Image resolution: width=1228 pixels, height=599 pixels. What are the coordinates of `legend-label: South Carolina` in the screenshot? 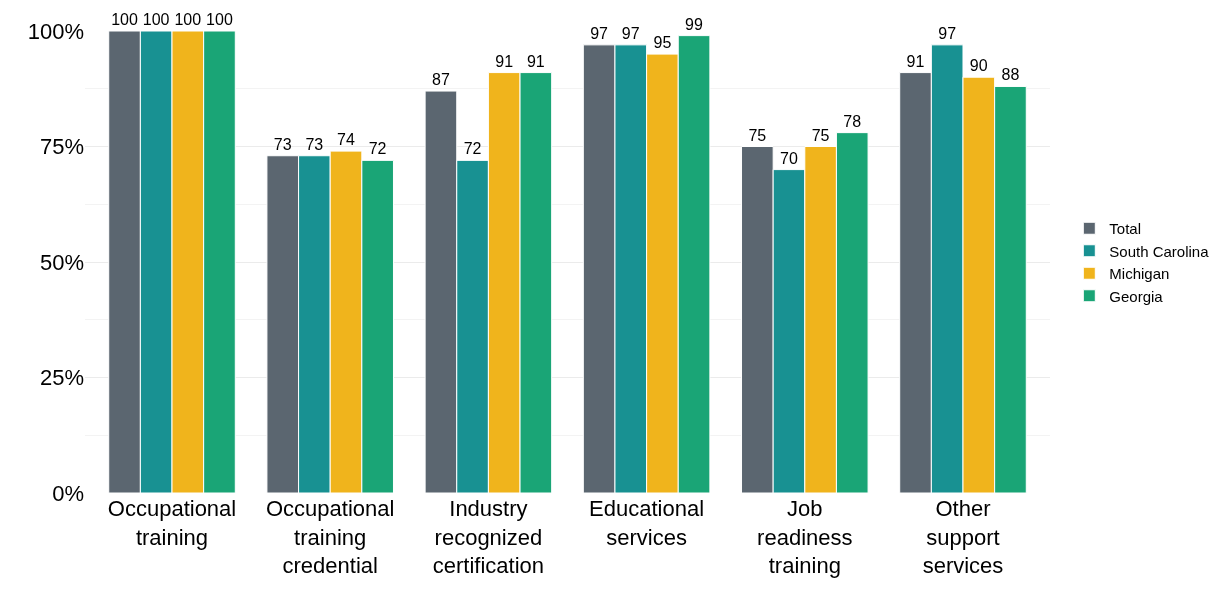 It's located at (1159, 251).